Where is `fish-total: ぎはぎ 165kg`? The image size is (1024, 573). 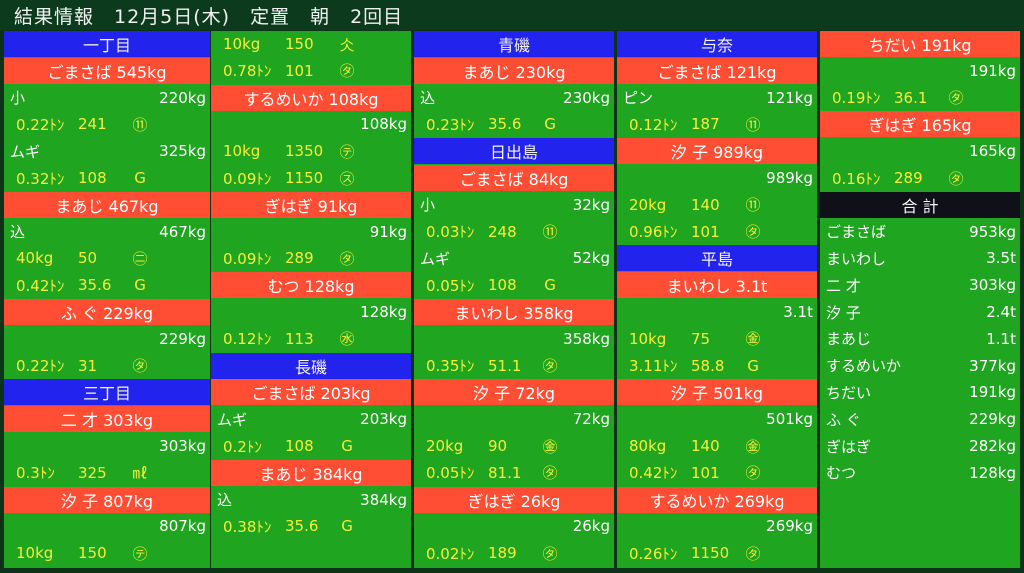 fish-total: ぎはぎ 165kg is located at coordinates (920, 126).